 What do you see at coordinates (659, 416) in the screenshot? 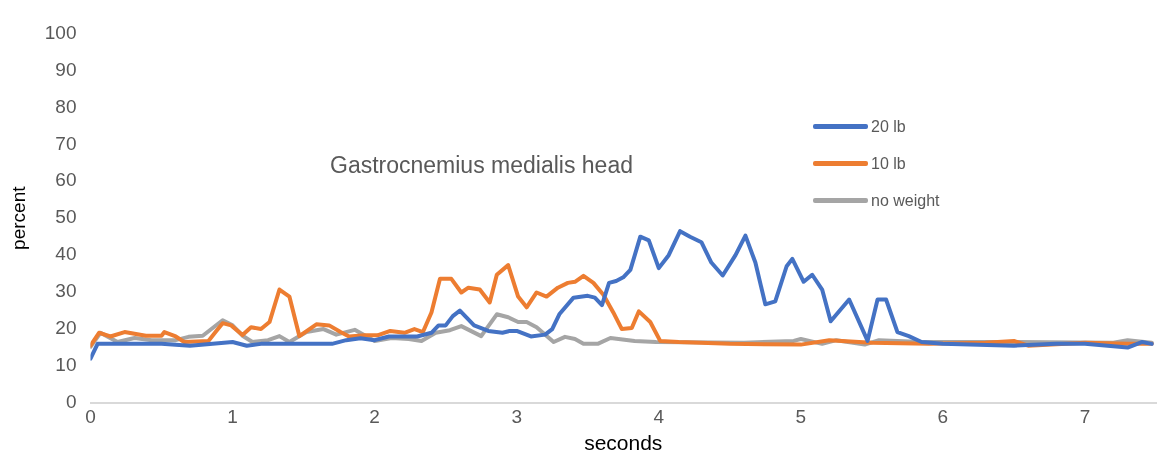
I see `x-tick-label: 4` at bounding box center [659, 416].